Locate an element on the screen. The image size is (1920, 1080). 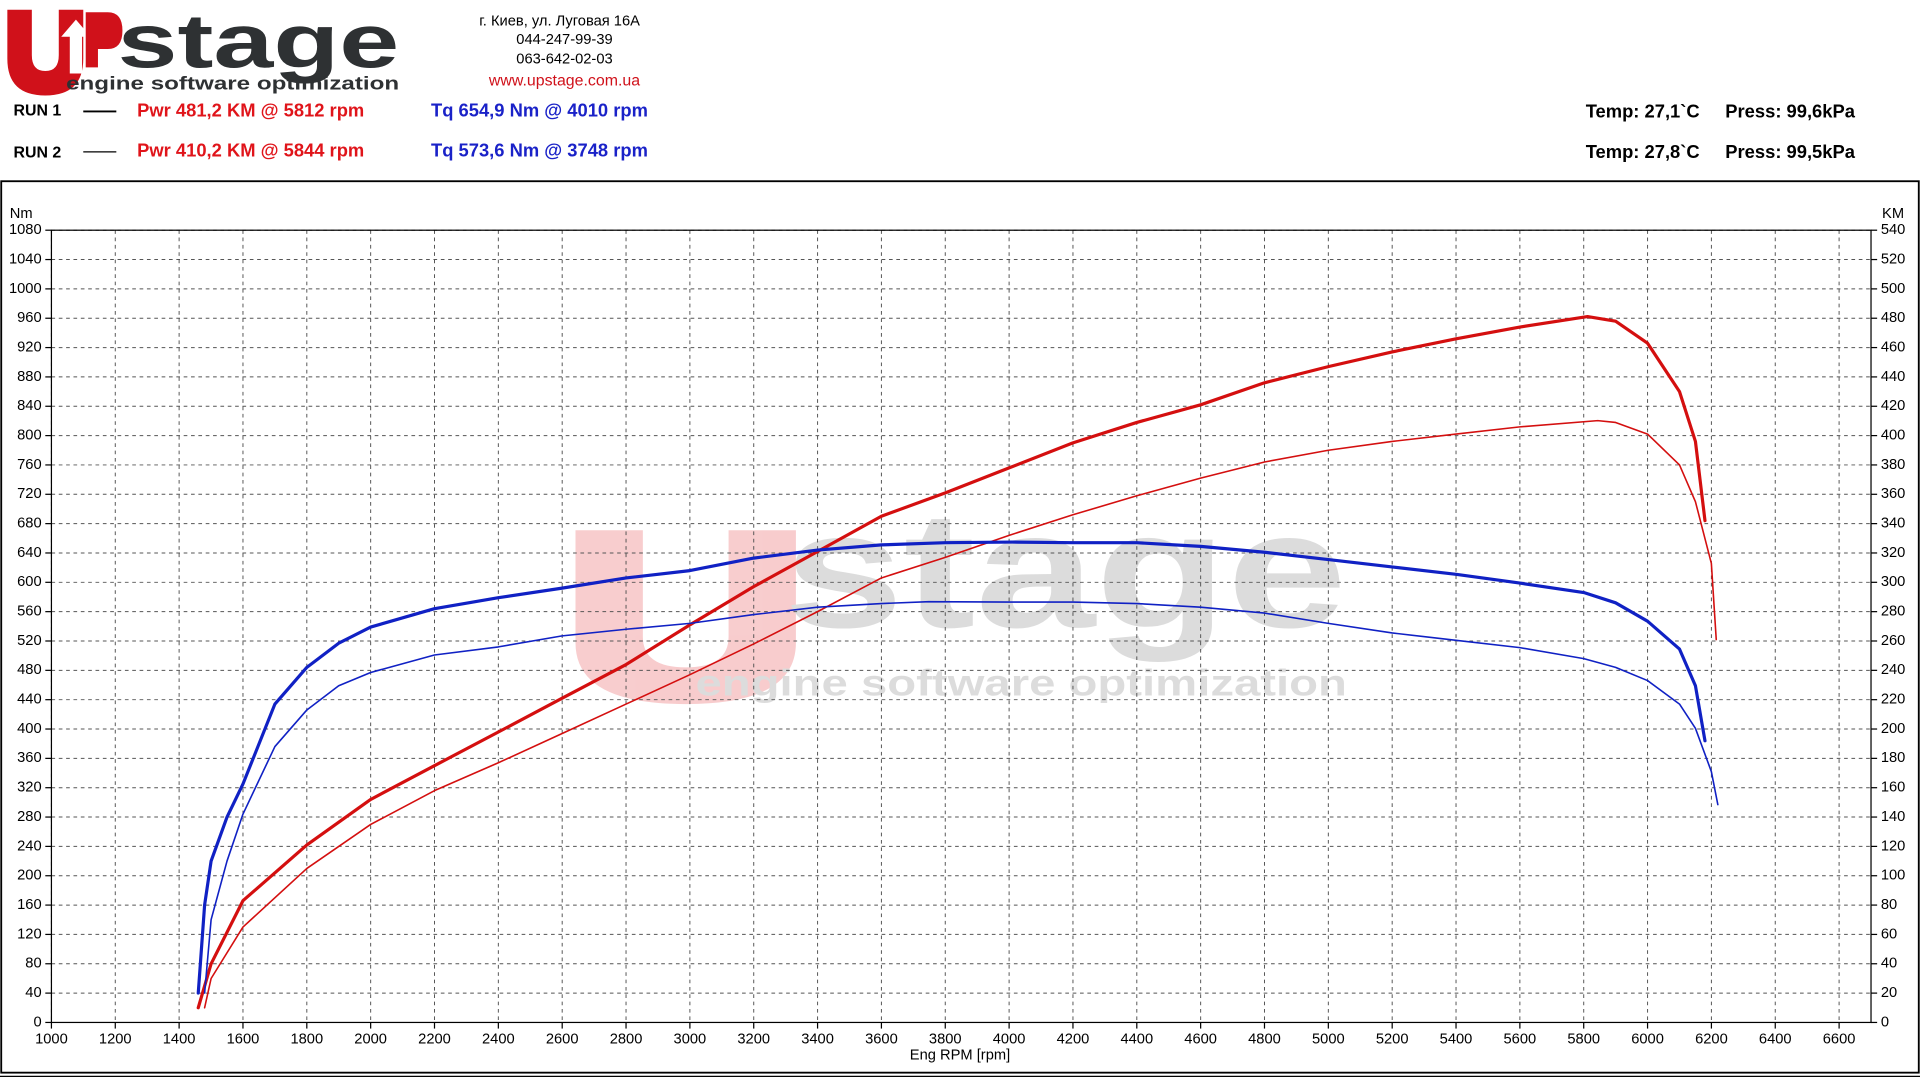
run-power: Pwr 481,2 KM @ 5812 rpm is located at coordinates (250, 109).